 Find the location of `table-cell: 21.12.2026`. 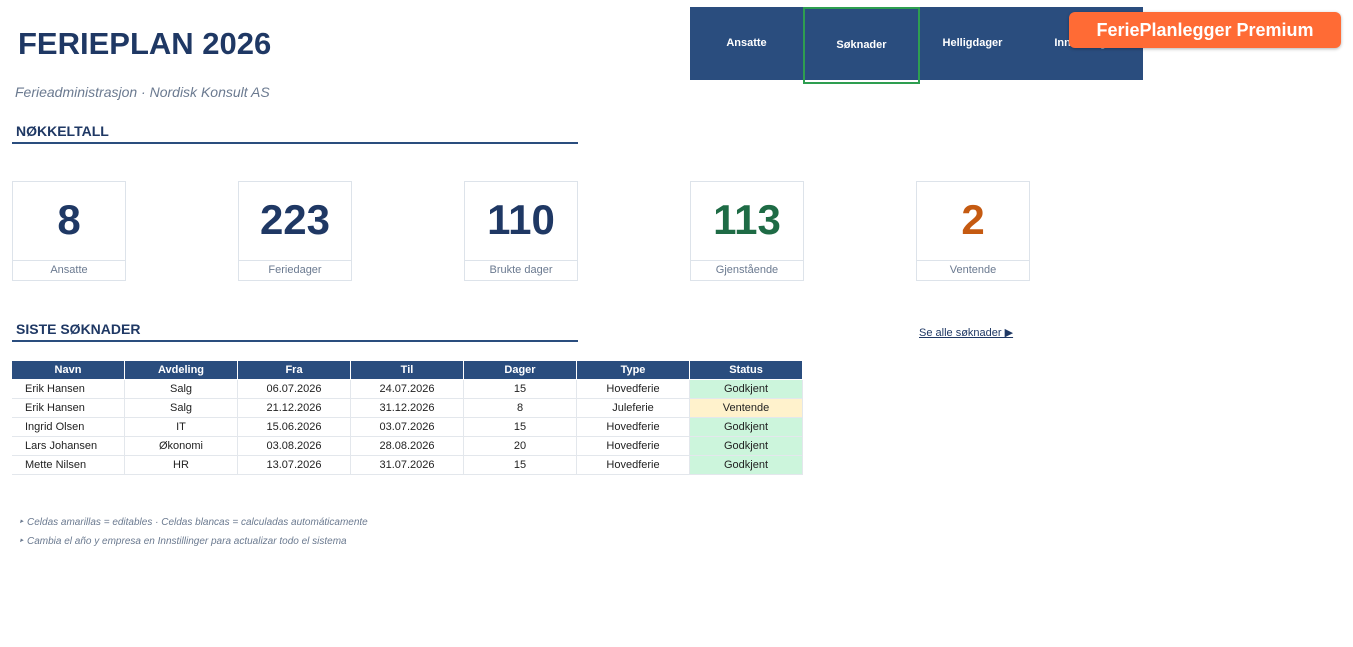

table-cell: 21.12.2026 is located at coordinates (294, 408).